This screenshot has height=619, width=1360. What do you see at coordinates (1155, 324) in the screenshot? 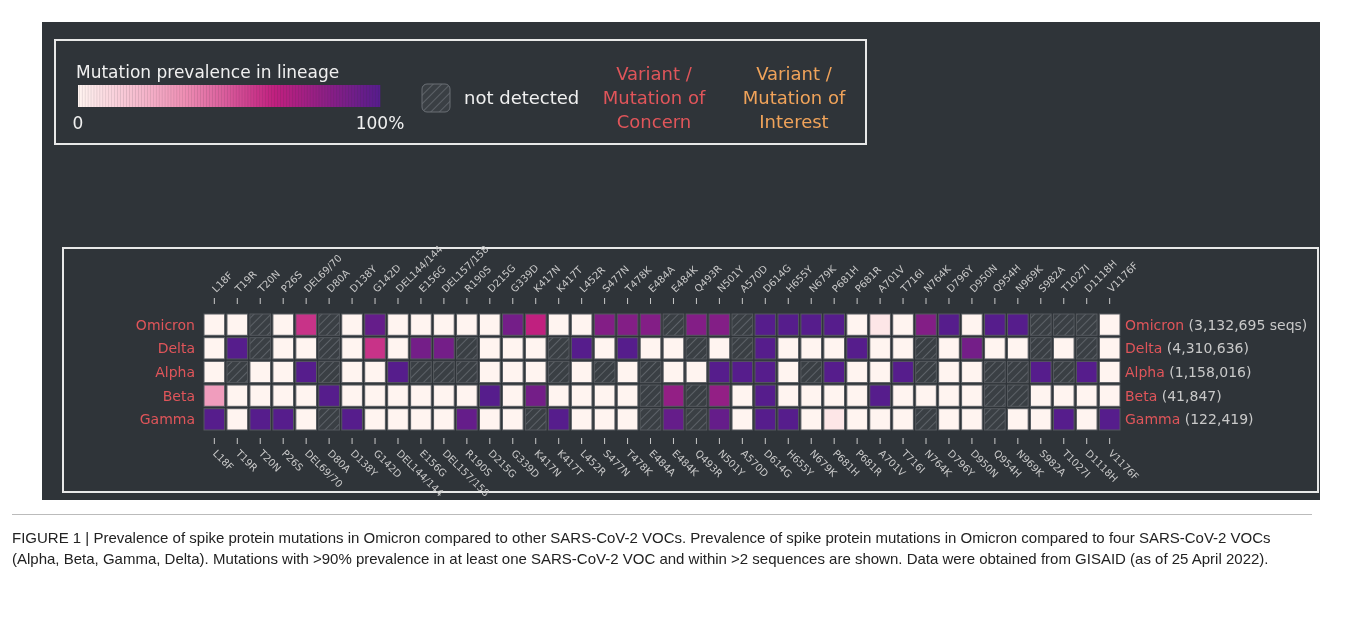
I see `y-tick-label: Omicron` at bounding box center [1155, 324].